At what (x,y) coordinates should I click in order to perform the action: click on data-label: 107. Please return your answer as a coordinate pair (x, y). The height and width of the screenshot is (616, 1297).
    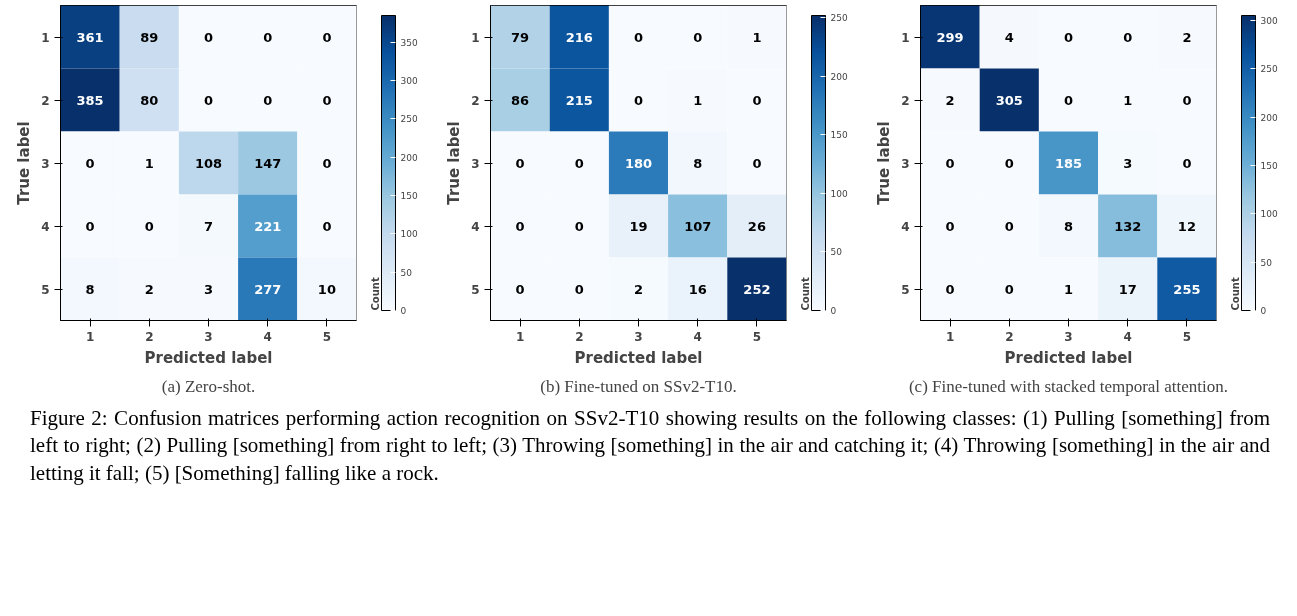
    Looking at the image, I should click on (698, 226).